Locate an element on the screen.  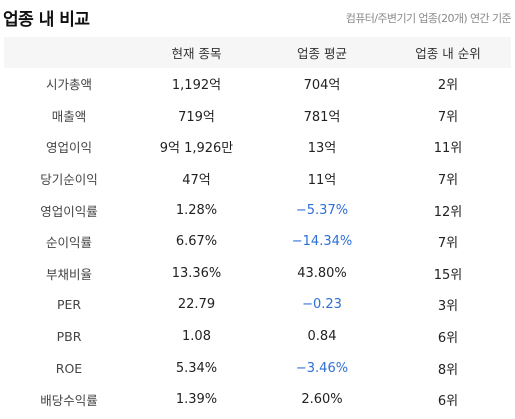
table-row: 순이익률 6.67% −14.34% 7위 is located at coordinates (257, 242).